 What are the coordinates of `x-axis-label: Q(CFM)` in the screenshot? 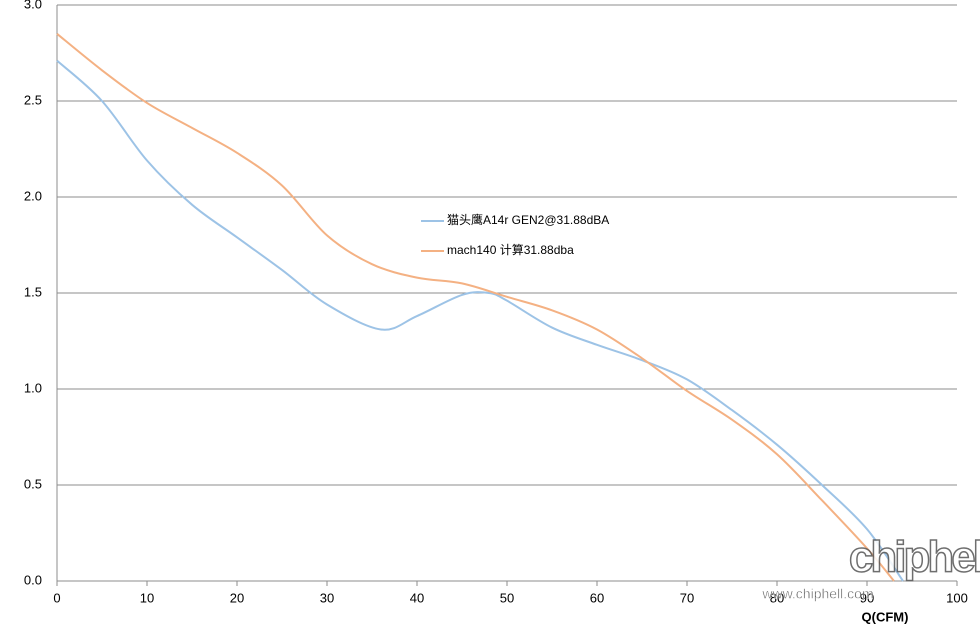 It's located at (885, 616).